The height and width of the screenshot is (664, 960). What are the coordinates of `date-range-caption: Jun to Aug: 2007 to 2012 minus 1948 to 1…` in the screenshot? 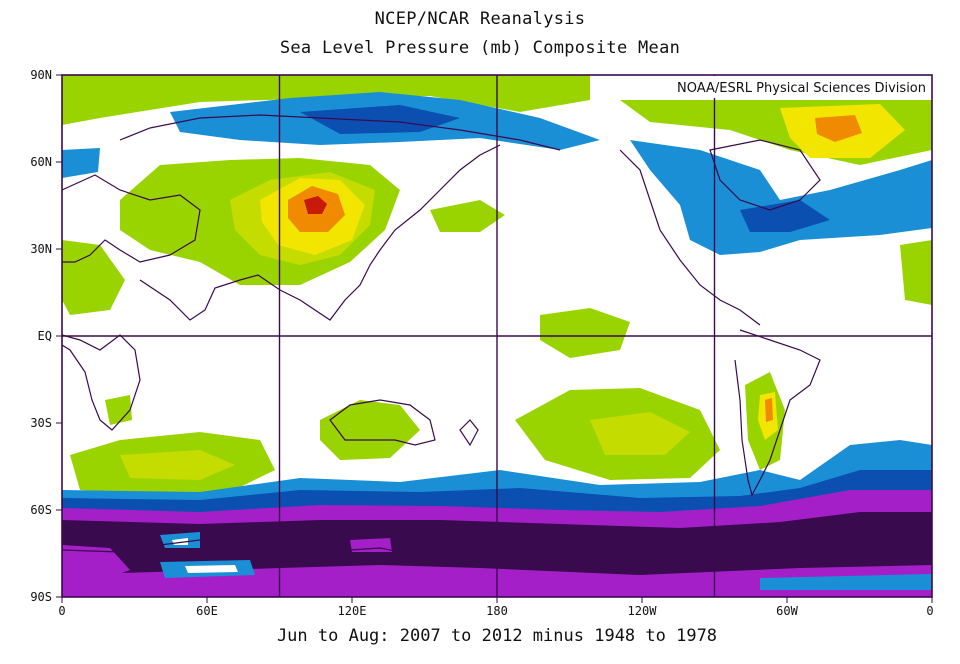 It's located at (497, 636).